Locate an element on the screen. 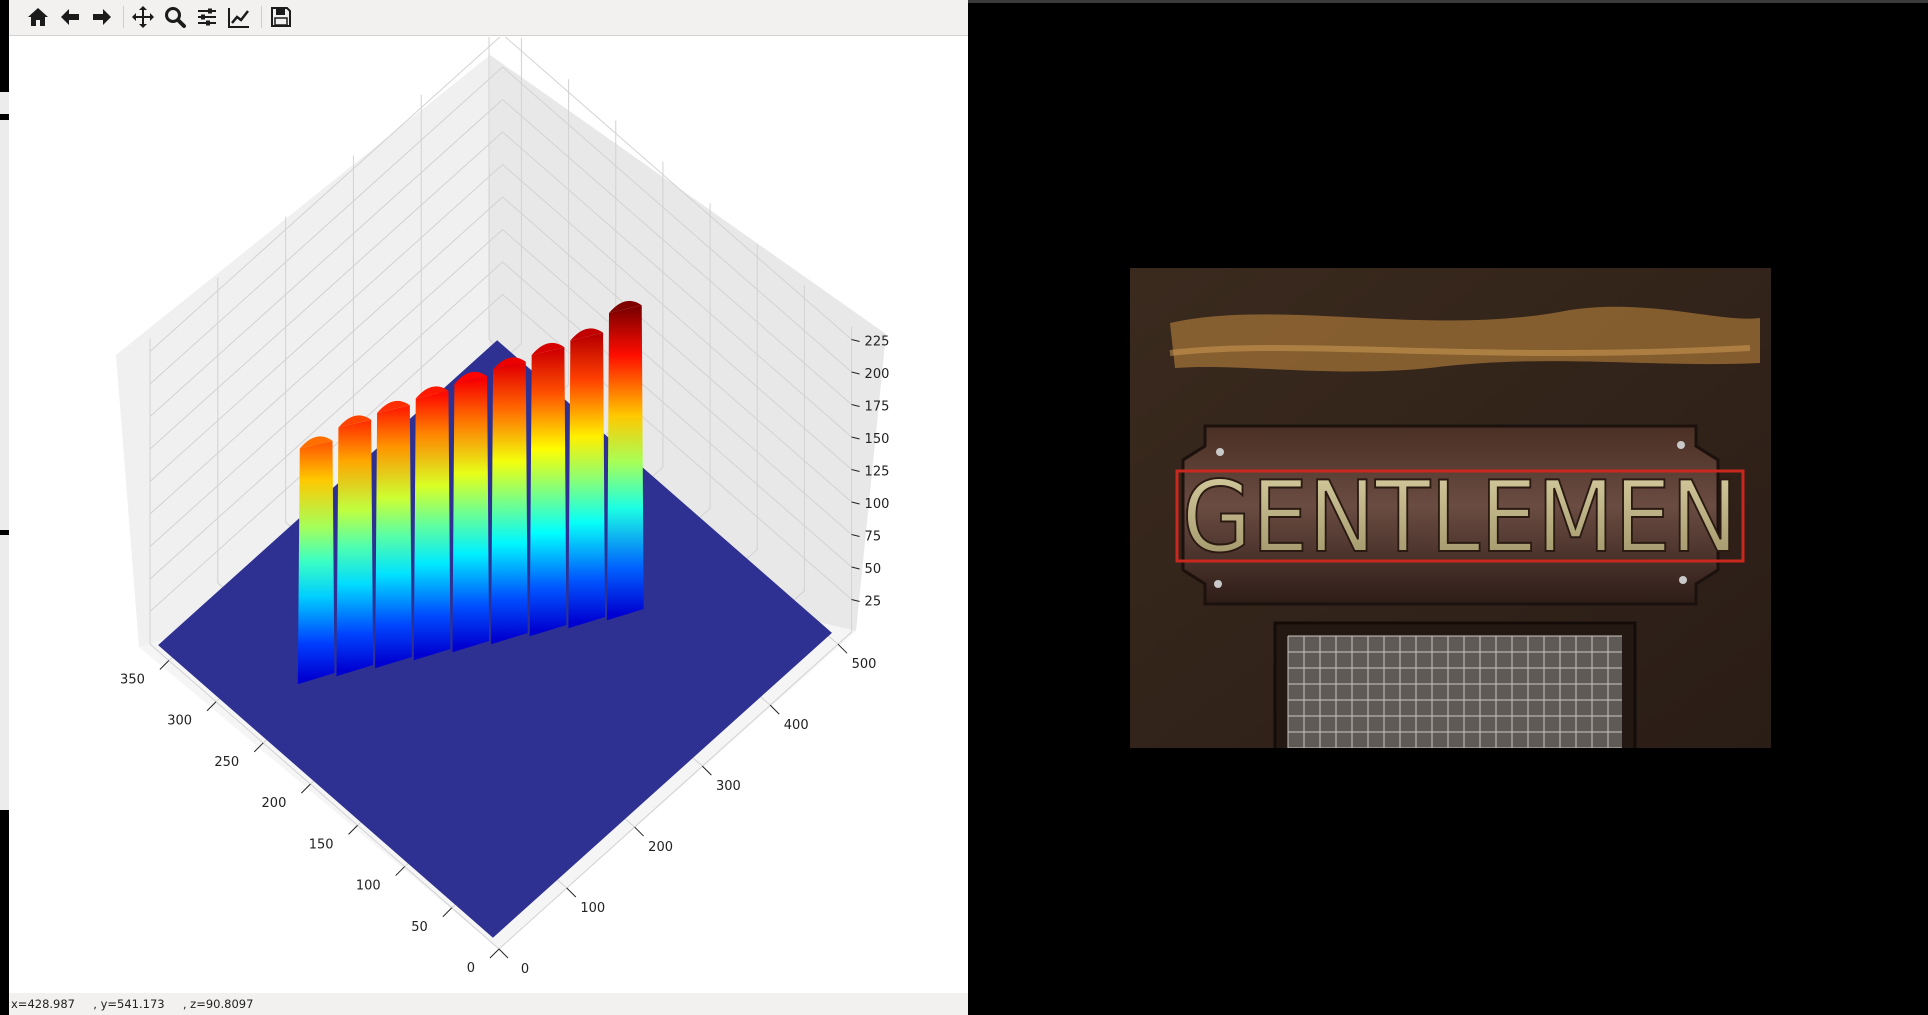  status-z-readout: , z=90.8097 is located at coordinates (218, 1004).